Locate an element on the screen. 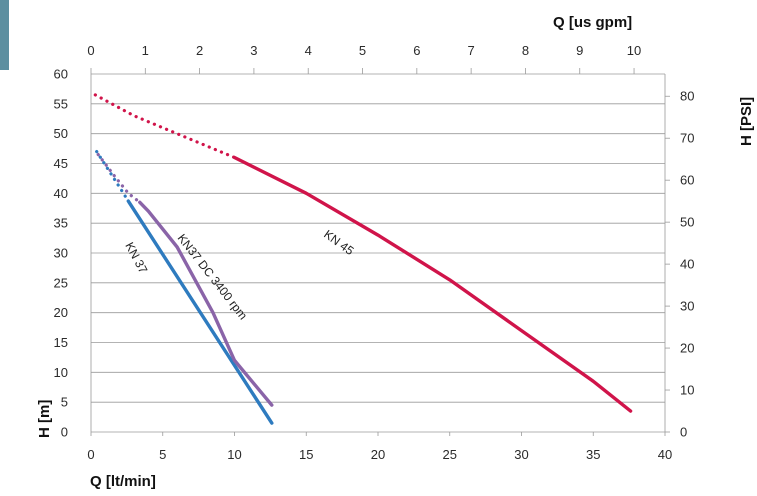 The width and height of the screenshot is (757, 496). x-bottom-tick-label: 30 is located at coordinates (521, 454).